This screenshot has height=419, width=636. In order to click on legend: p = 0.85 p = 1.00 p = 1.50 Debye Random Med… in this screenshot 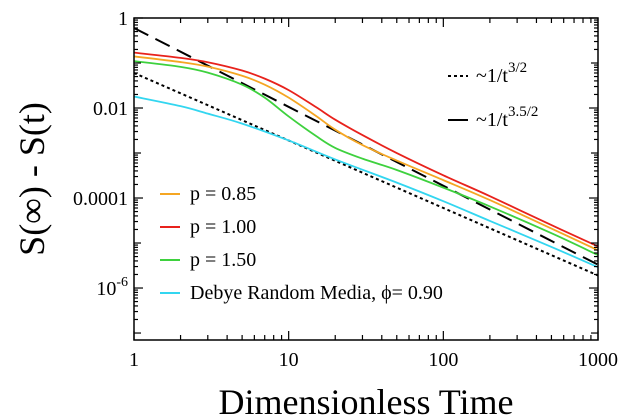, I will do `click(301, 243)`.